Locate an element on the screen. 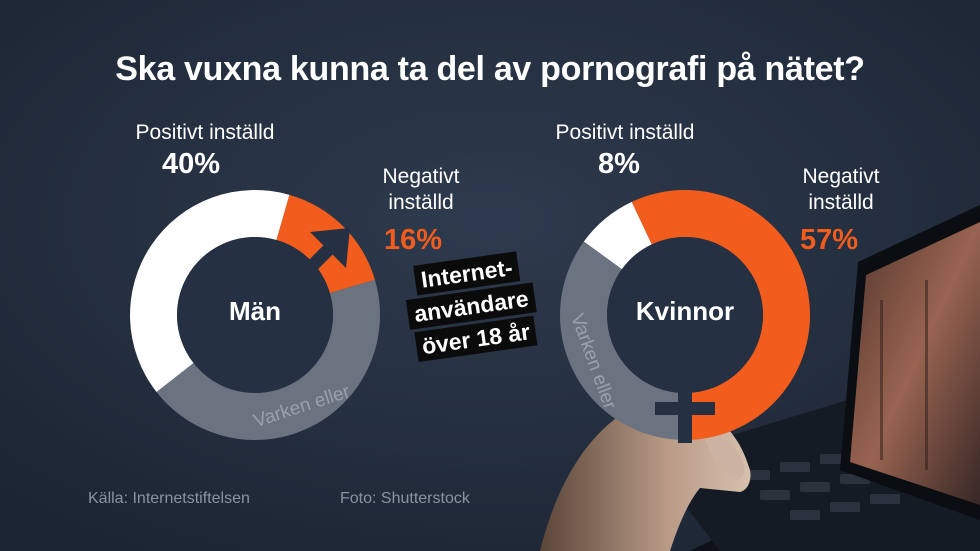  women-negative-label-line2: inställd is located at coordinates (841, 202).